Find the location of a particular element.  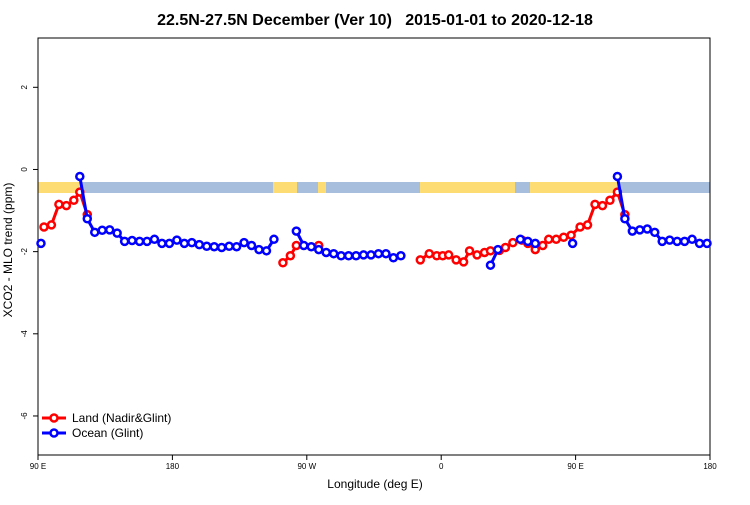

x-axis-label: Longitude (deg E) is located at coordinates (374, 484).